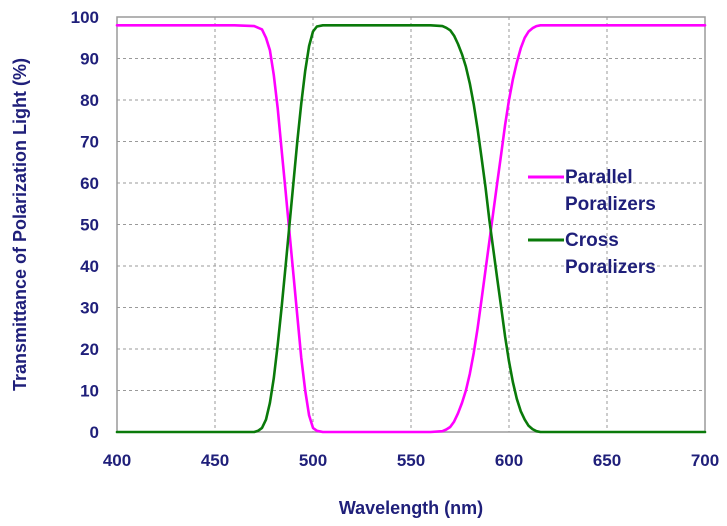  Describe the element at coordinates (85, 17) in the screenshot. I see `y-tick-label: 100` at that location.